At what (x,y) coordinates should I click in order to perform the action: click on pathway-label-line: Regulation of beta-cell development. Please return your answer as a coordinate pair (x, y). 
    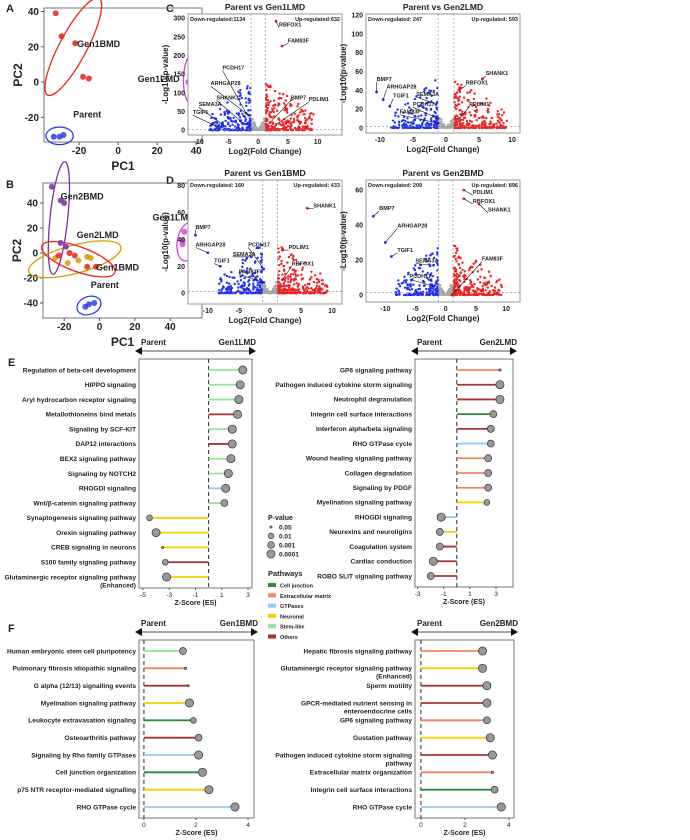
    Looking at the image, I should click on (80, 370).